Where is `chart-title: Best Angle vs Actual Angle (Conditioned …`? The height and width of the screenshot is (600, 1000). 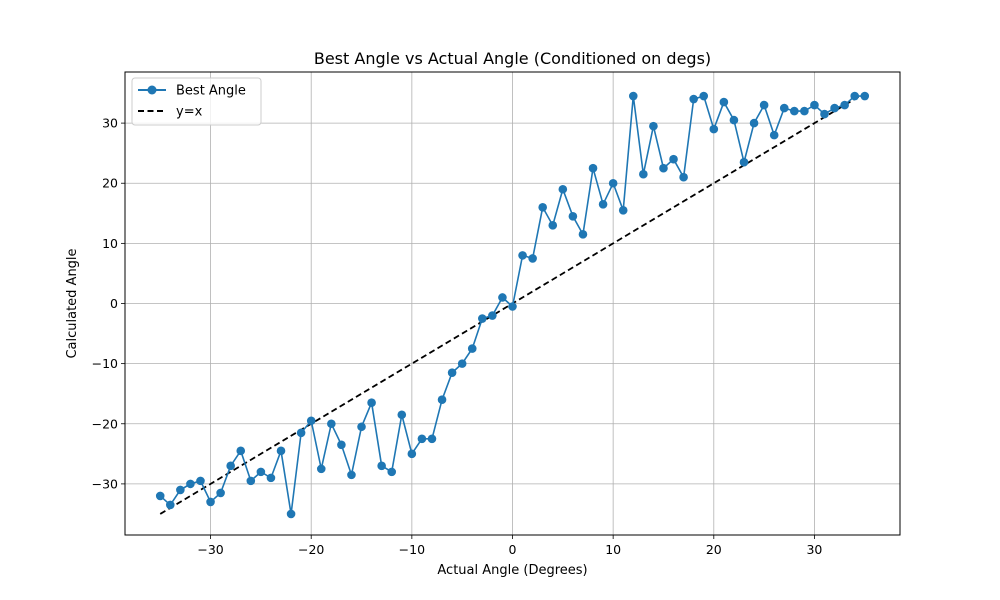
chart-title: Best Angle vs Actual Angle (Conditioned … is located at coordinates (512, 58).